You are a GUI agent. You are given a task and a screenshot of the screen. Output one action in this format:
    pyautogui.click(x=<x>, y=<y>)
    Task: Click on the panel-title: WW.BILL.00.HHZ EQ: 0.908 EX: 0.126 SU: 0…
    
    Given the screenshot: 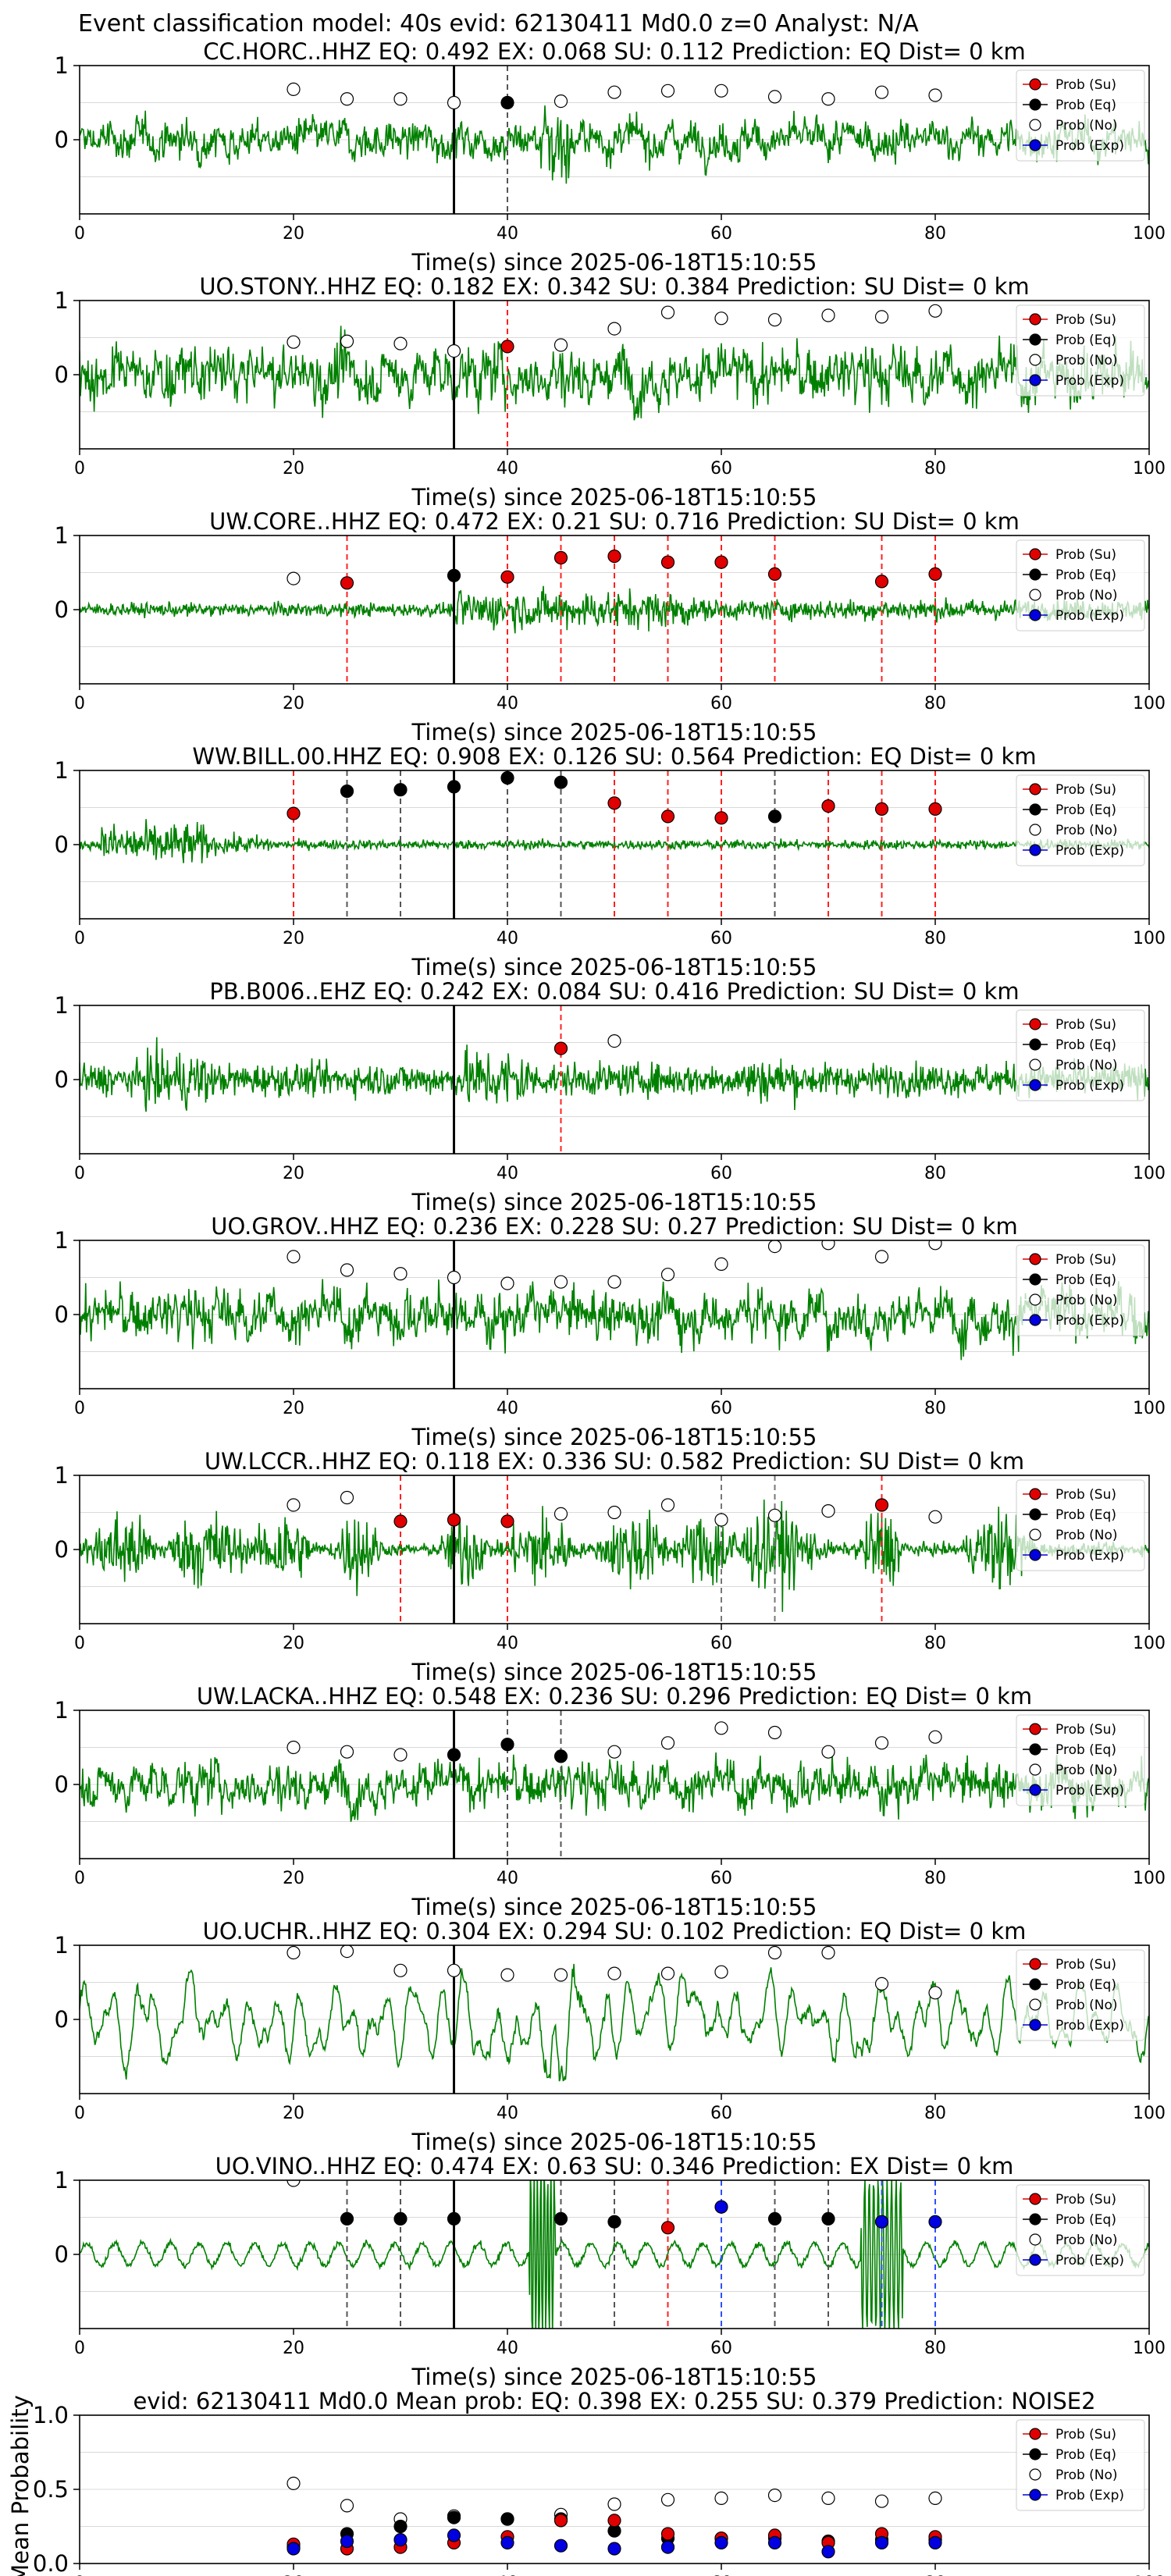 What is the action you would take?
    pyautogui.click(x=614, y=756)
    